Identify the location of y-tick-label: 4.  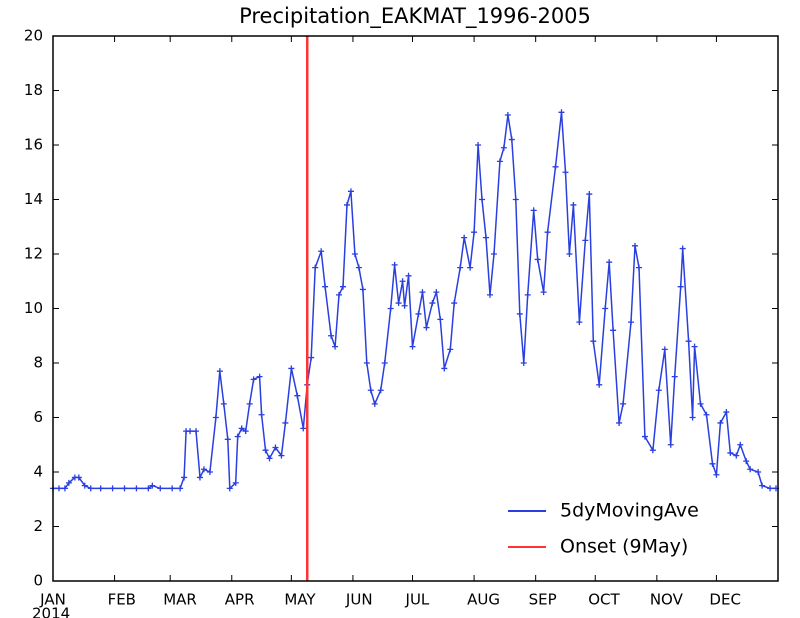
(38, 472).